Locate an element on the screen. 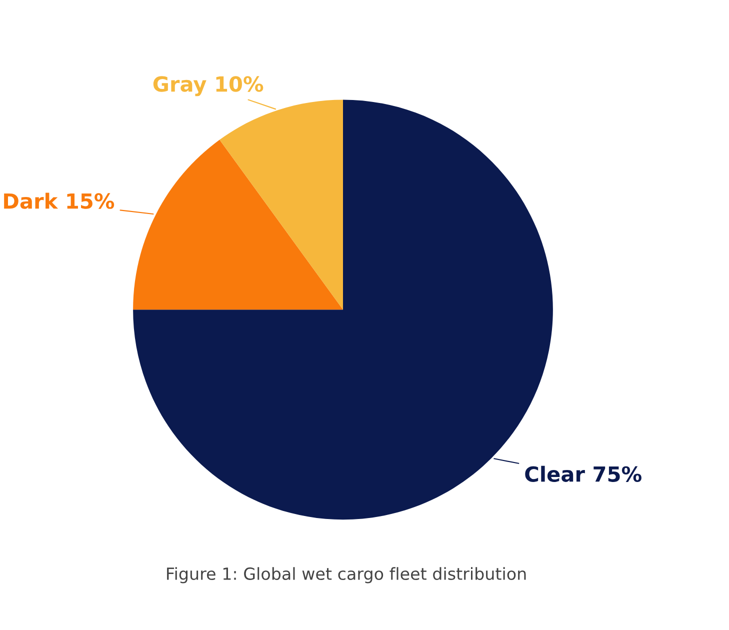 The width and height of the screenshot is (729, 630). slice-label: Gray 10% is located at coordinates (208, 86).